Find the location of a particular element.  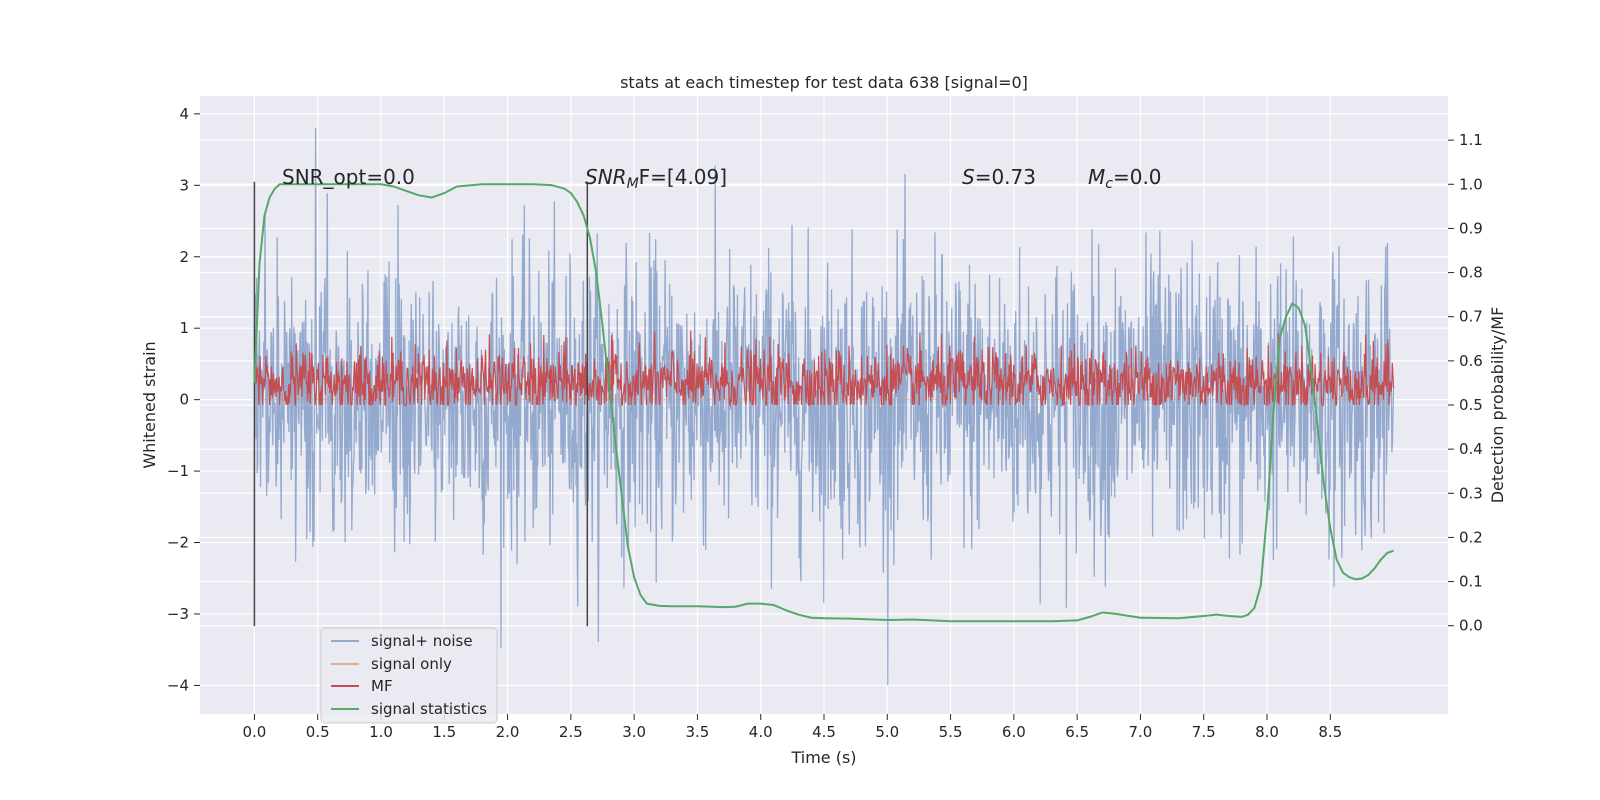

x-tick-label-11: 5.5 is located at coordinates (951, 732).